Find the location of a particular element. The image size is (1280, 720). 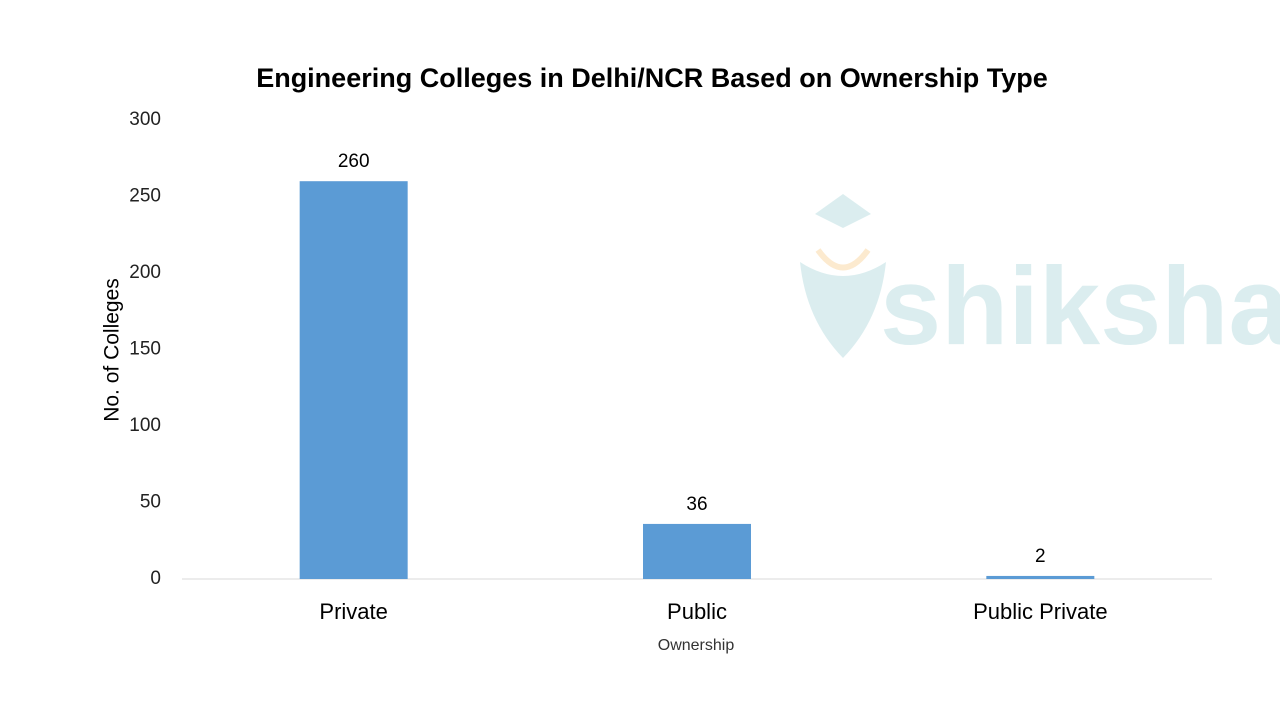

value-label: 36 is located at coordinates (696, 504).